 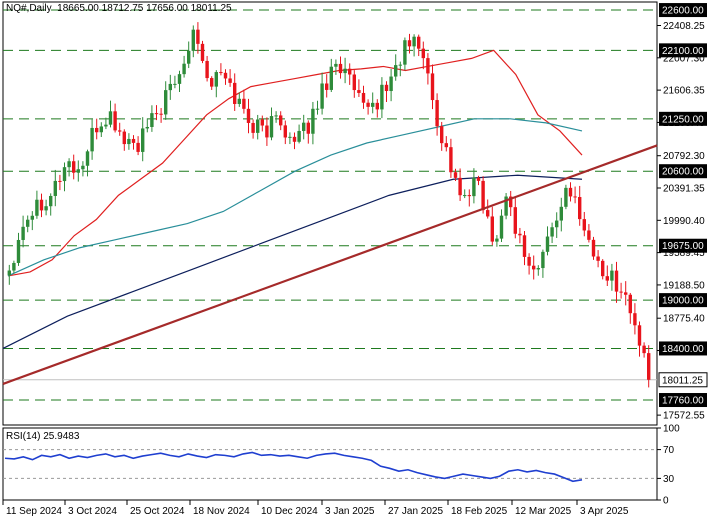 I want to click on rsi-line, so click(x=293, y=467).